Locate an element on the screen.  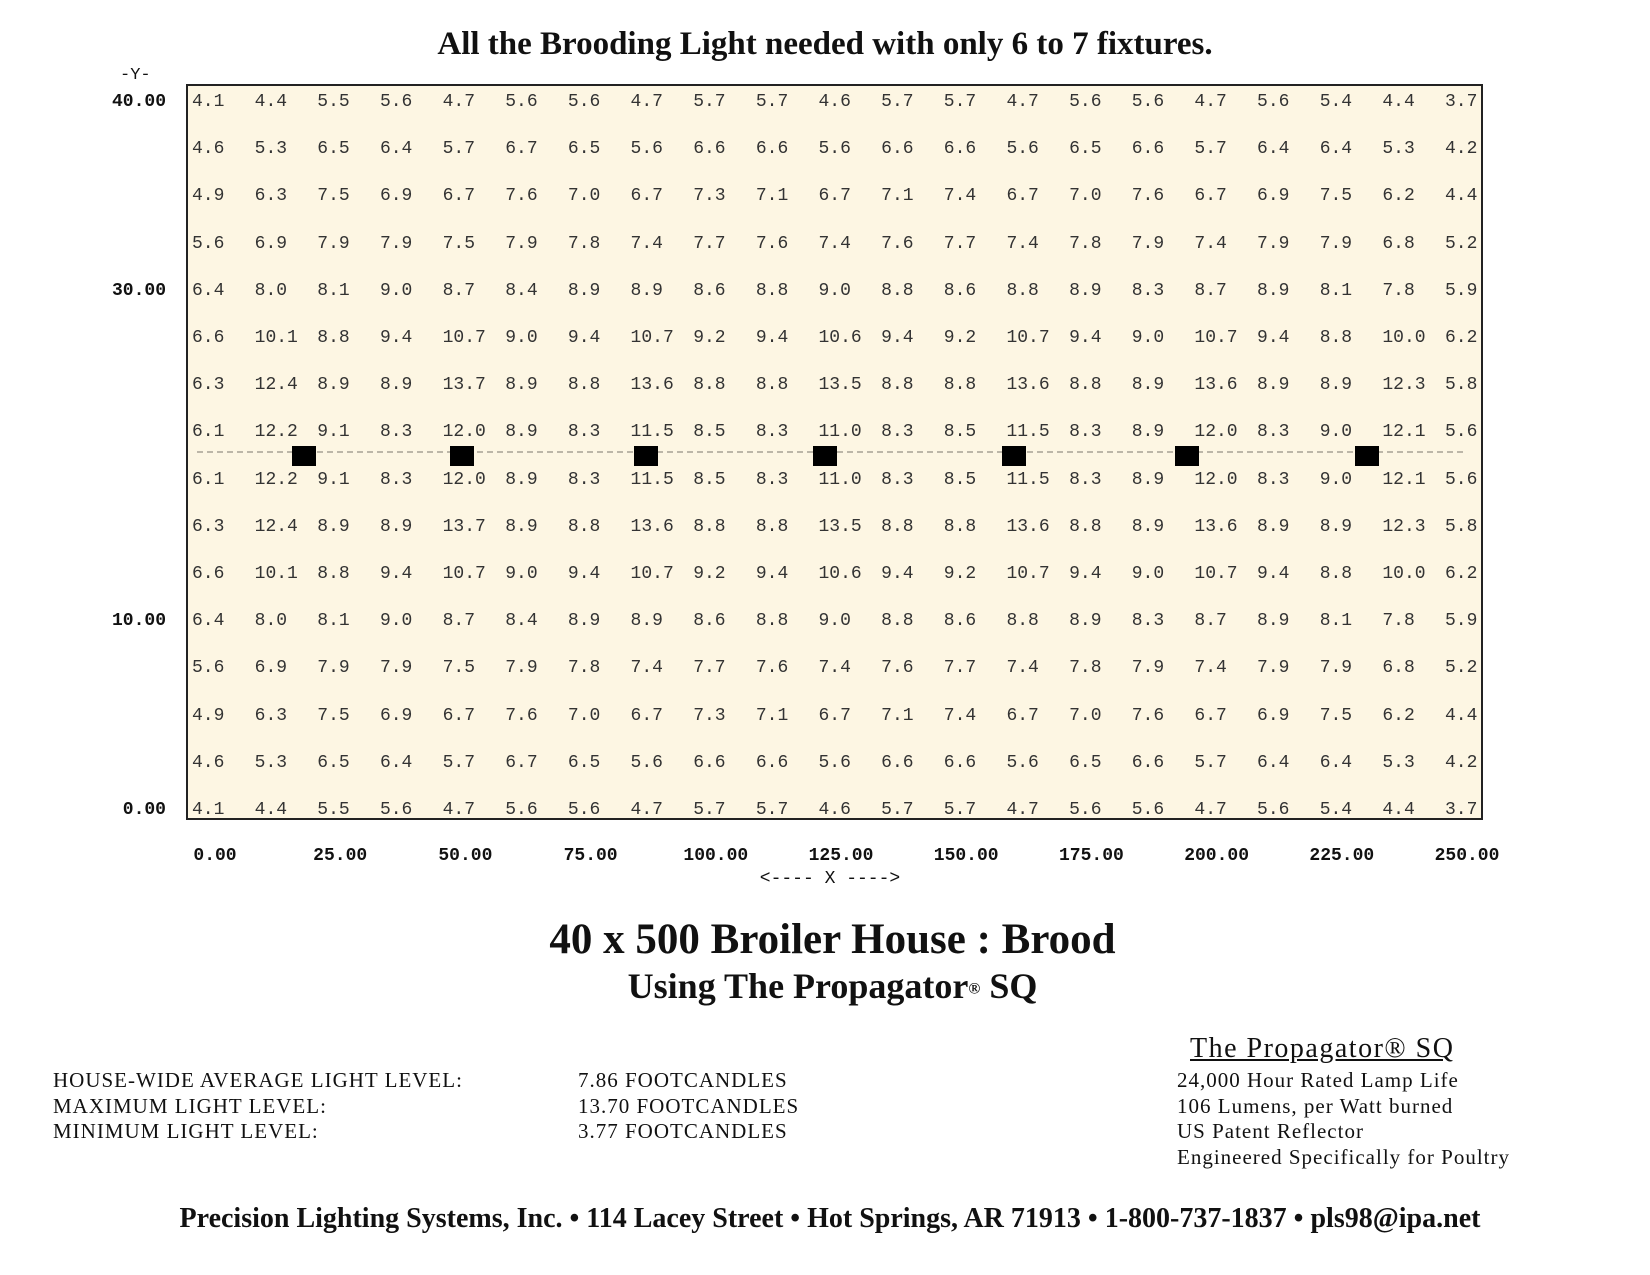
grid-cell: 13.5 is located at coordinates (840, 526).